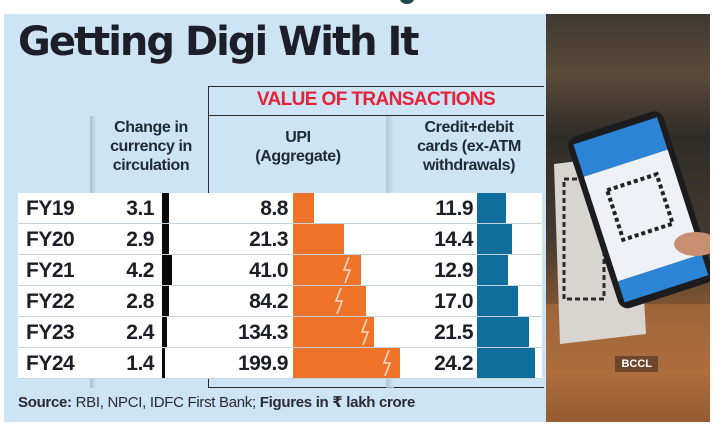 This screenshot has width=727, height=436. I want to click on fy-label: FY21, so click(50, 270).